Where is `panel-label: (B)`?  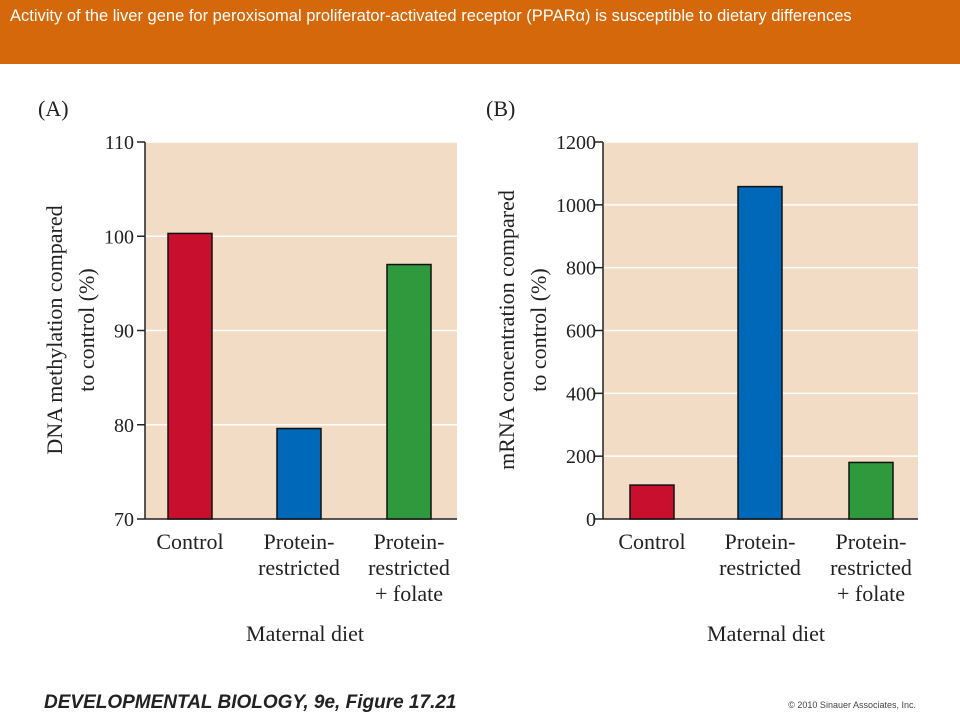 panel-label: (B) is located at coordinates (500, 108).